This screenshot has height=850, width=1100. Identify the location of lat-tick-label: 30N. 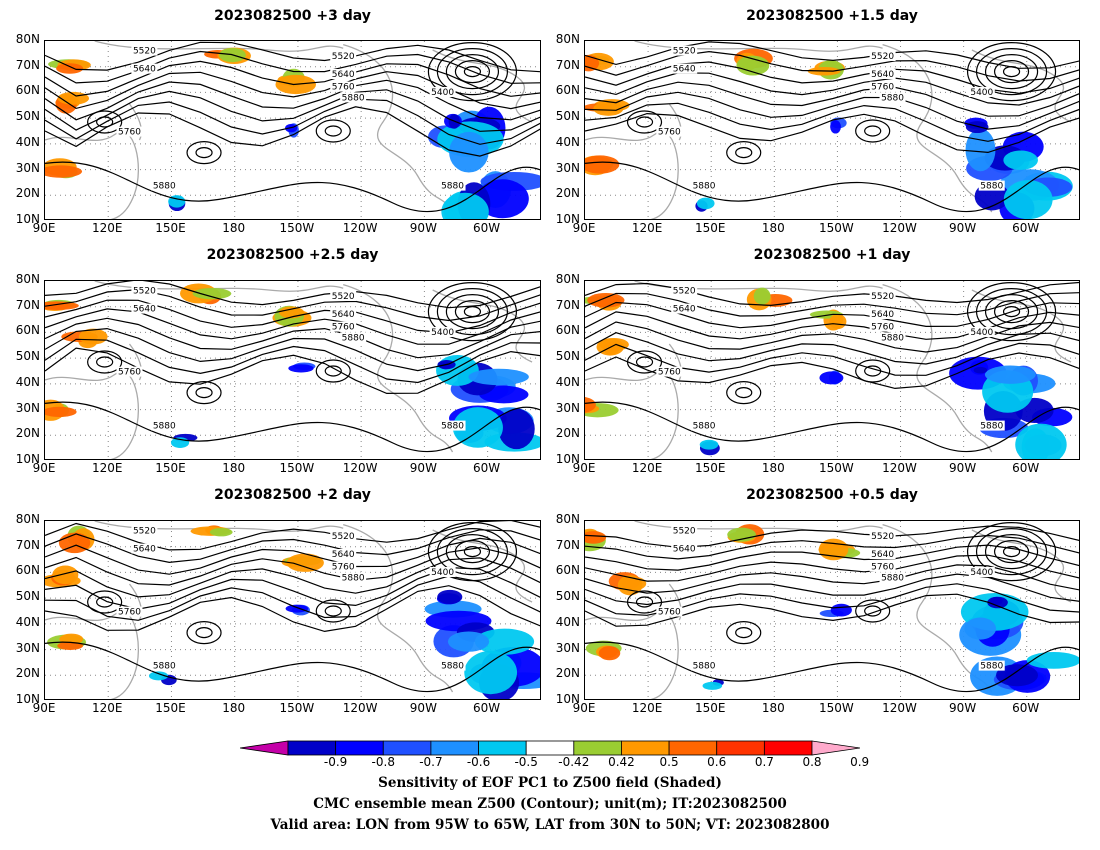
(27, 647).